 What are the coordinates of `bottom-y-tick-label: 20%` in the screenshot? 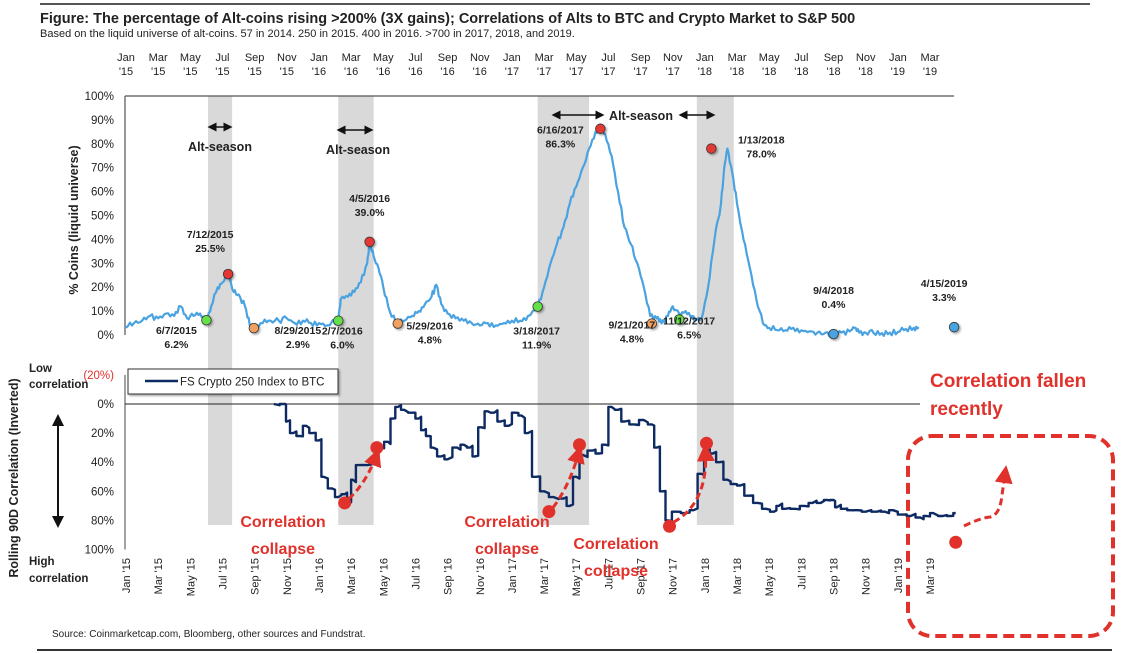 It's located at (102, 434).